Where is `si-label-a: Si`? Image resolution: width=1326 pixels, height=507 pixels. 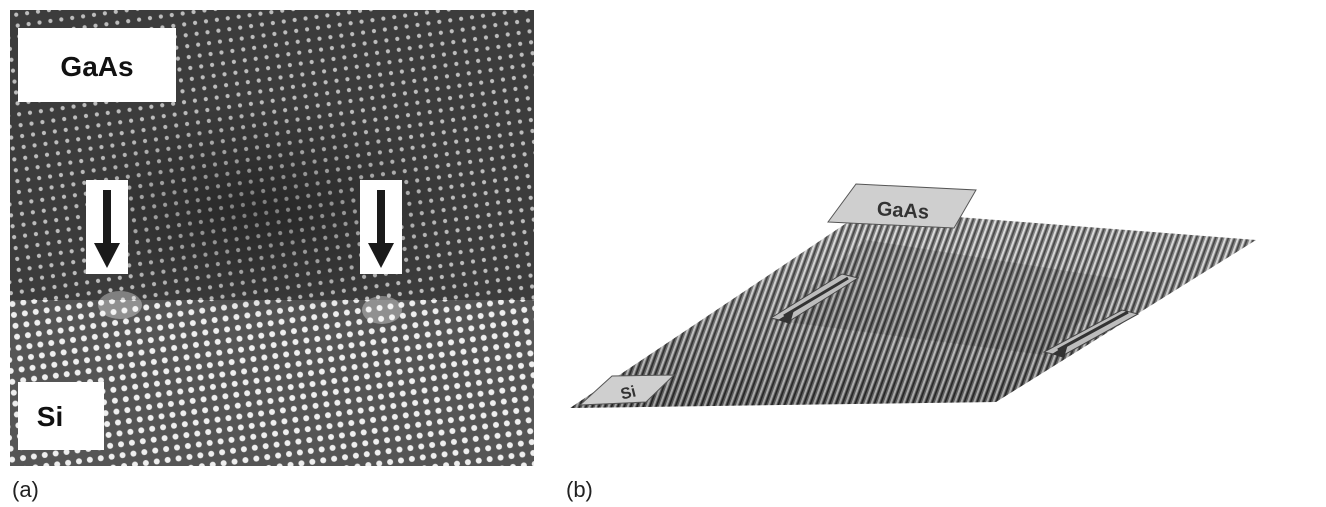 si-label-a: Si is located at coordinates (61, 416).